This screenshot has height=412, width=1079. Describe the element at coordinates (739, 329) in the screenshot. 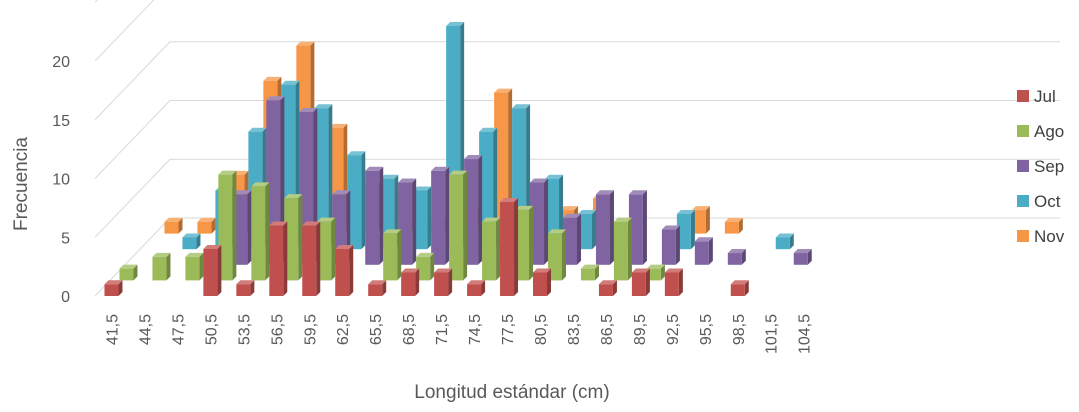

I see `x-tick-label: 98,5` at that location.